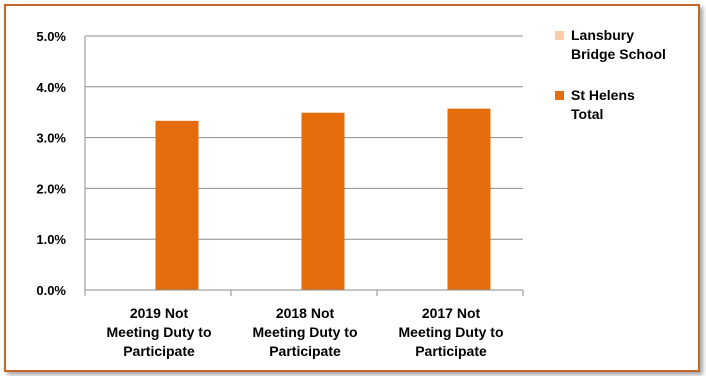 This screenshot has width=706, height=376. I want to click on legend-label: St Helens Total, so click(603, 104).